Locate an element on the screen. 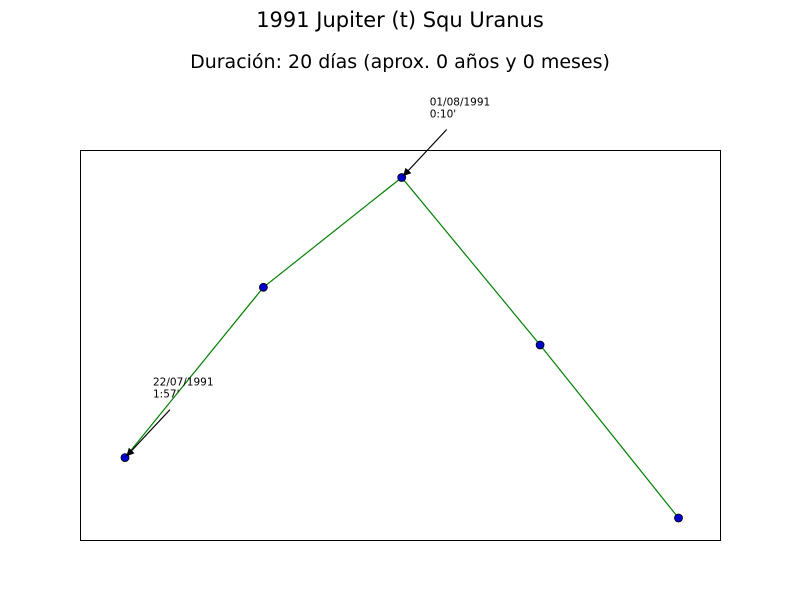 Image resolution: width=800 pixels, height=600 pixels. annotation-label-0-line-1: 1:57' is located at coordinates (166, 395).